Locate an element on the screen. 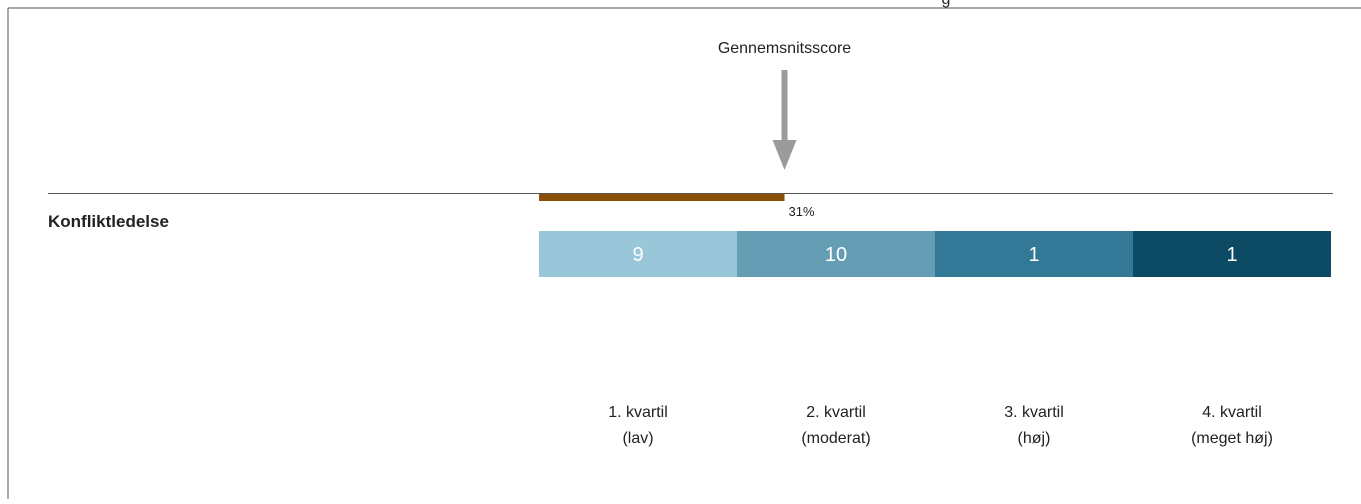  quartile-count: 9 is located at coordinates (637, 255).